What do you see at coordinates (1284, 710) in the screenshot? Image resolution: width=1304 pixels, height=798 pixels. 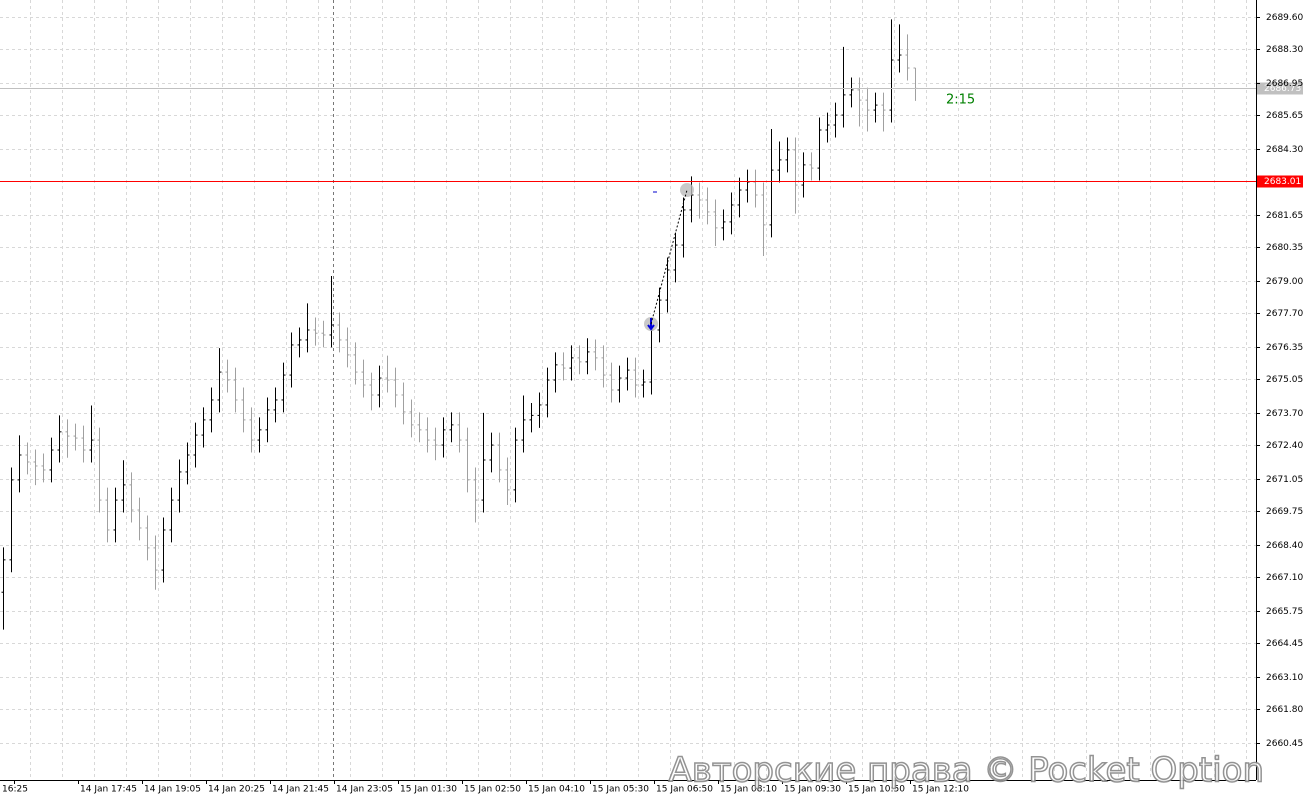 I see `y-tick-label: 2661.80` at bounding box center [1284, 710].